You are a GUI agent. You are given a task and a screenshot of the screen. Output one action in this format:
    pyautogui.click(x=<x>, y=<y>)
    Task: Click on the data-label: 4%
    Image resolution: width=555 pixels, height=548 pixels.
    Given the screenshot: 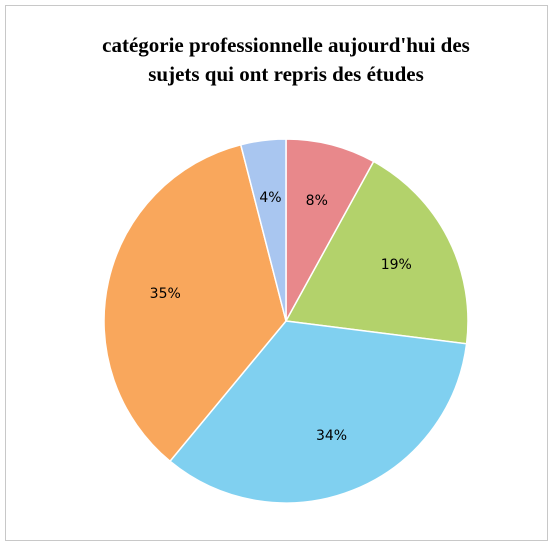 What is the action you would take?
    pyautogui.click(x=270, y=198)
    